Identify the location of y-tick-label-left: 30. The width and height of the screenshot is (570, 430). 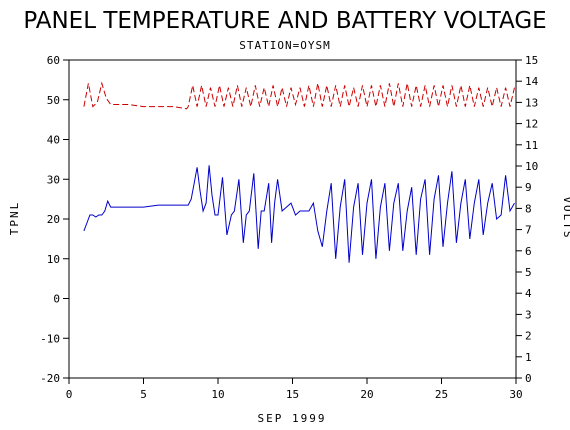
(53, 179).